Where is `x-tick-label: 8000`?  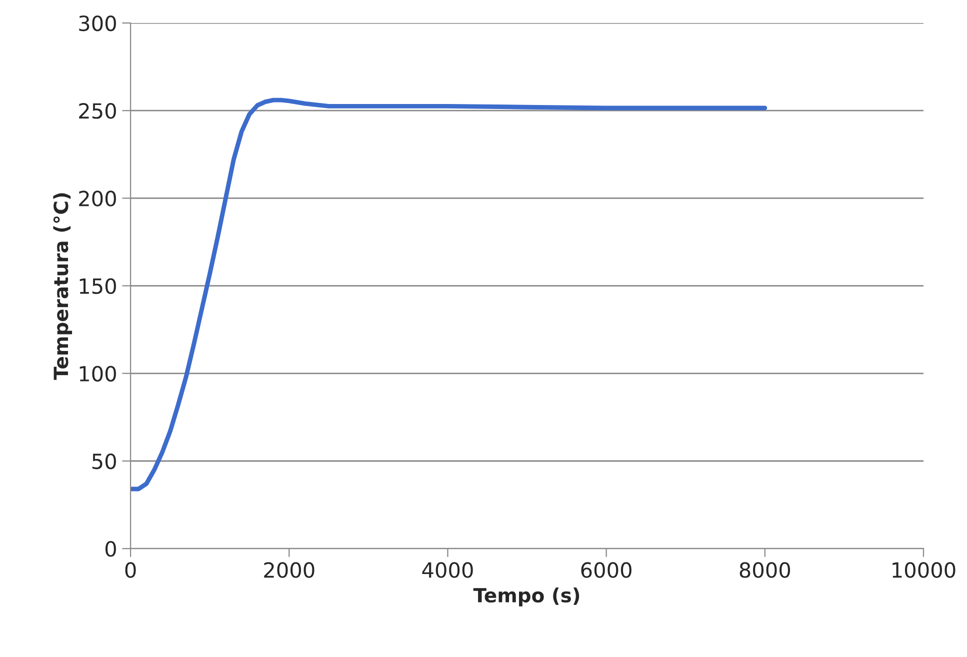 x-tick-label: 8000 is located at coordinates (765, 570).